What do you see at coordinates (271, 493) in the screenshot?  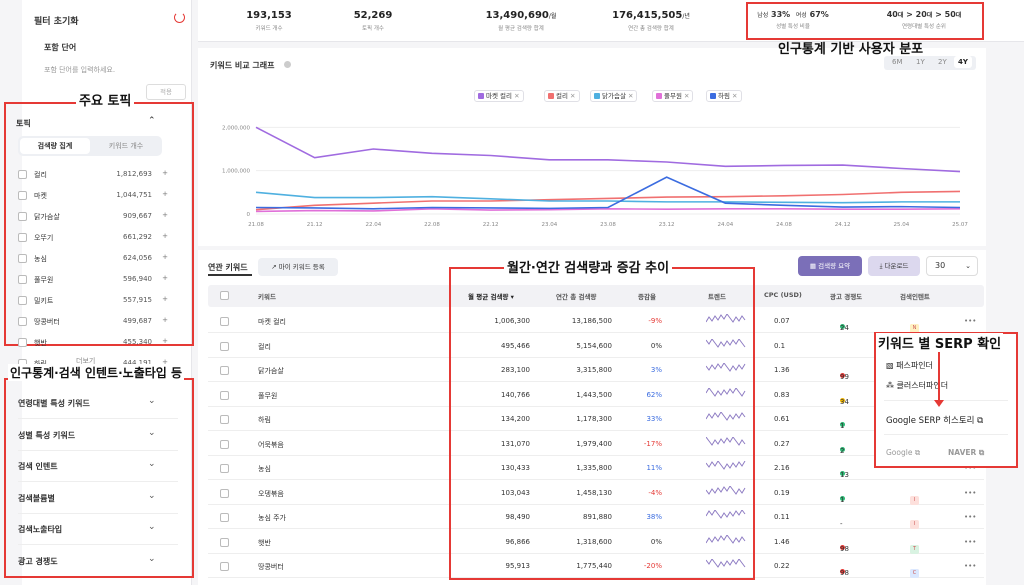 I see `keyword-cell: 오뎅볶음` at bounding box center [271, 493].